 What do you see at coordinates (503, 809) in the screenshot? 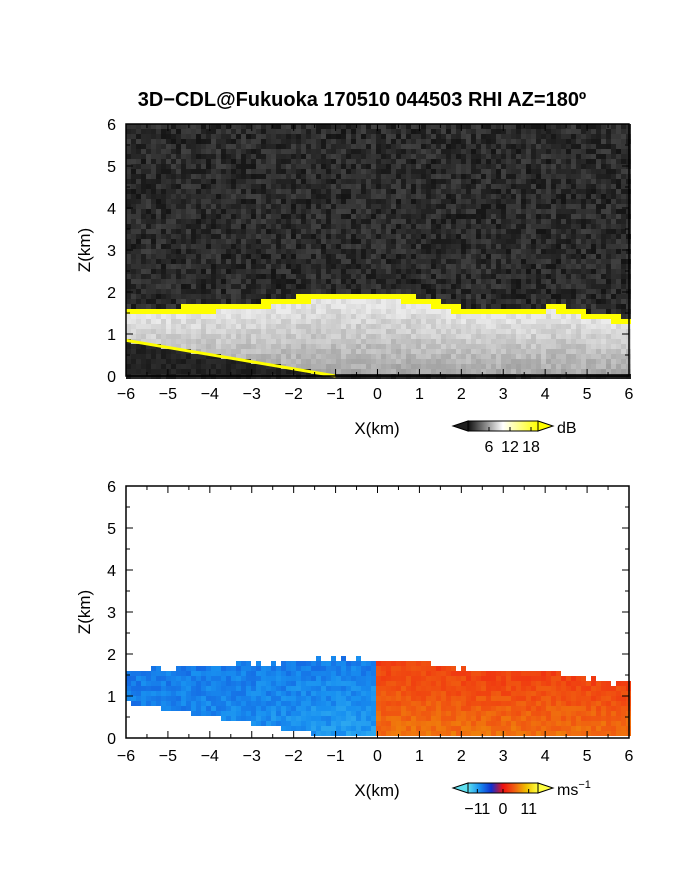
I see `colorbar-tick-label: 0` at bounding box center [503, 809].